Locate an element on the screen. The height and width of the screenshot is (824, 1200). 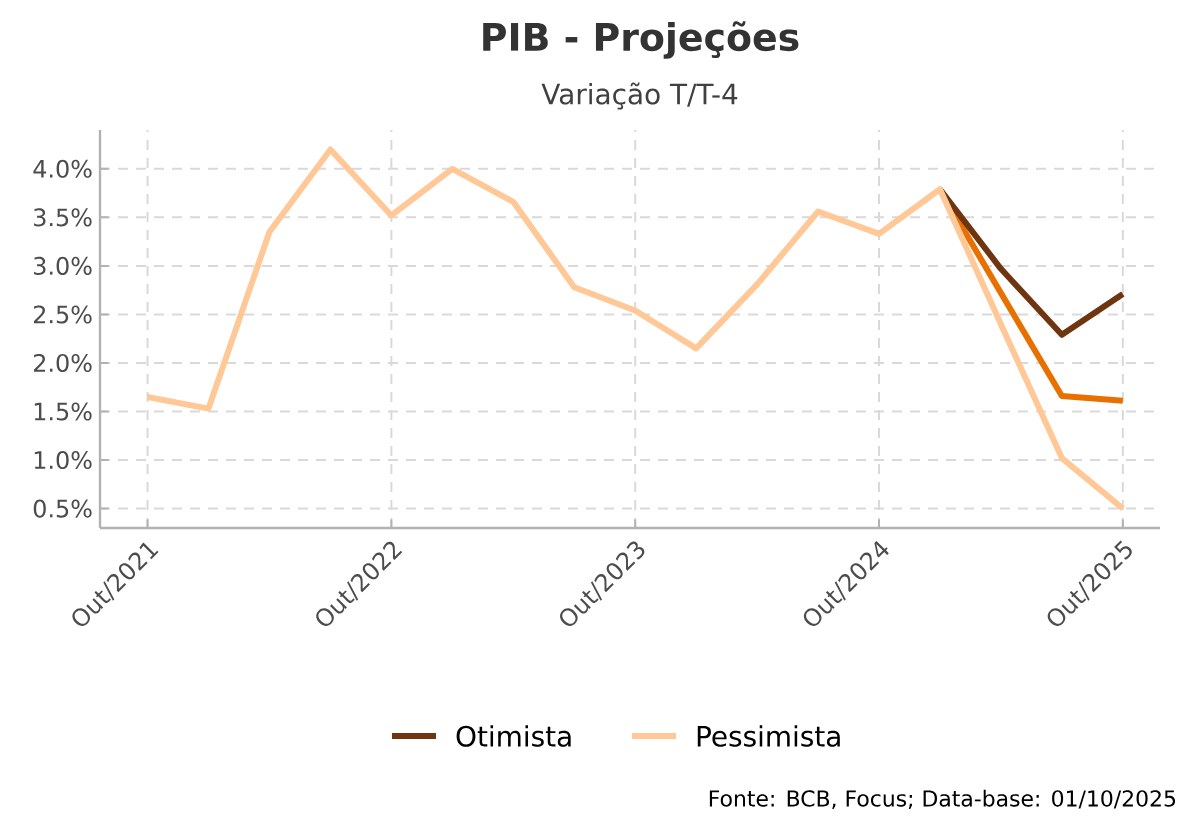
source-note: Fonte: BCB, Focus; Data-base: 01/10/2025 is located at coordinates (942, 799).